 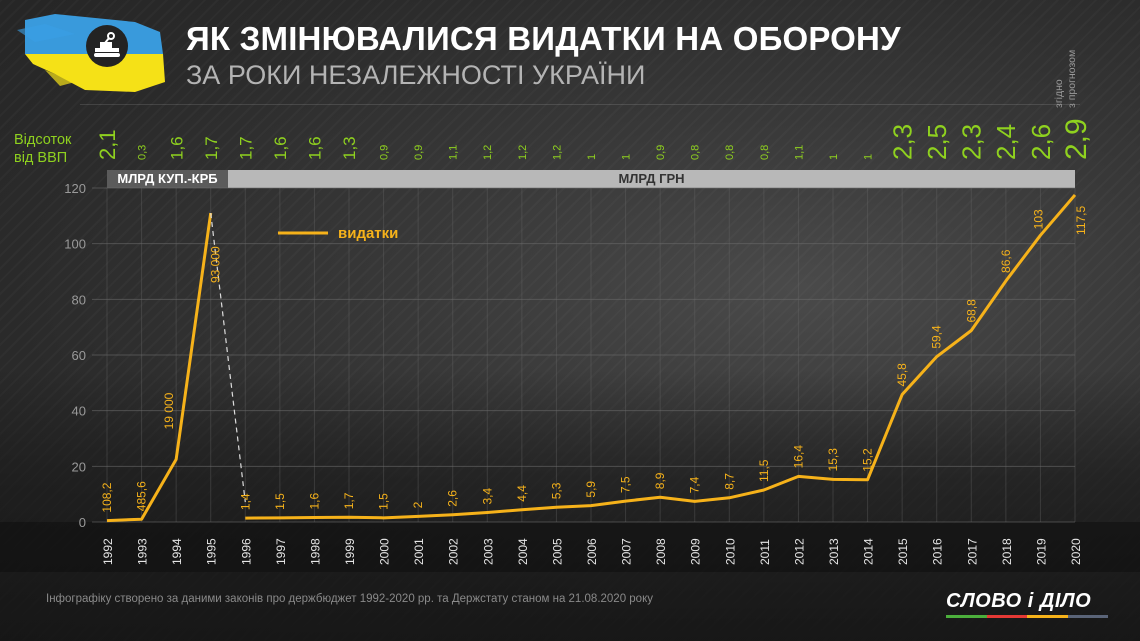 What do you see at coordinates (349, 500) in the screenshot?
I see `data-label: 1,7` at bounding box center [349, 500].